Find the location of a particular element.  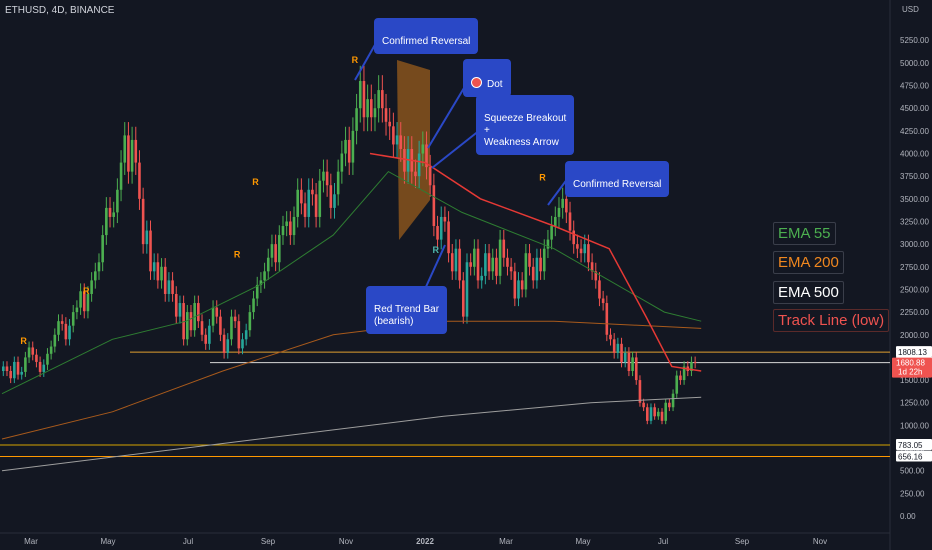

y-tick-label: 3000.00 is located at coordinates (914, 244).